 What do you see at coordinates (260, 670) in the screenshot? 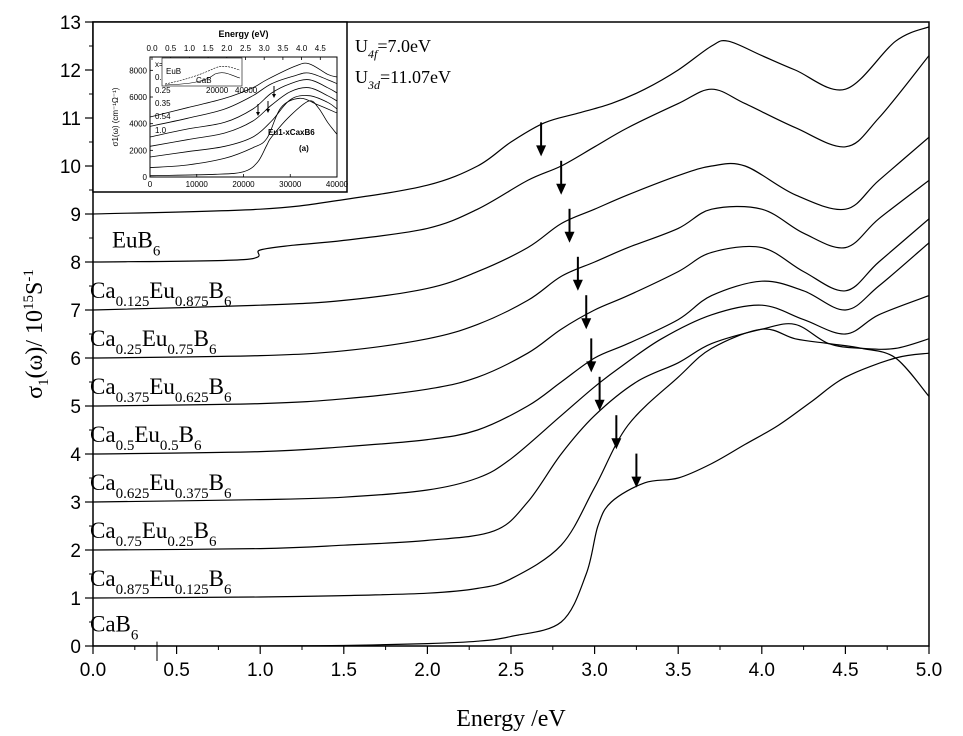
I see `x-tick-label-2: 1.0` at bounding box center [260, 670].